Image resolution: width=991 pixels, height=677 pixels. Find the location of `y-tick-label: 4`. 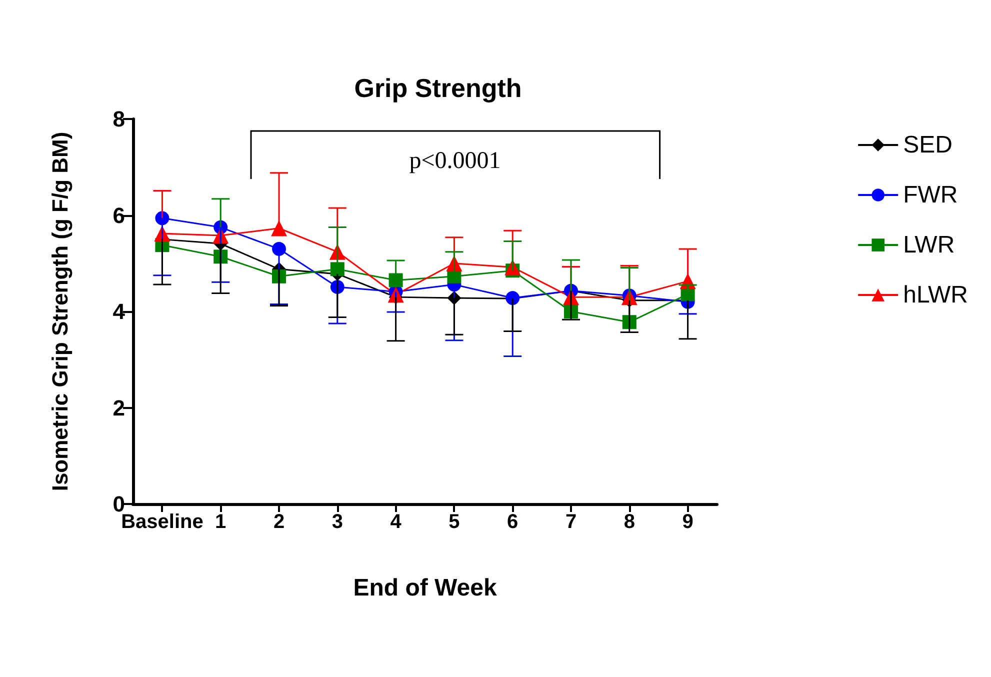

y-tick-label: 4 is located at coordinates (119, 311).